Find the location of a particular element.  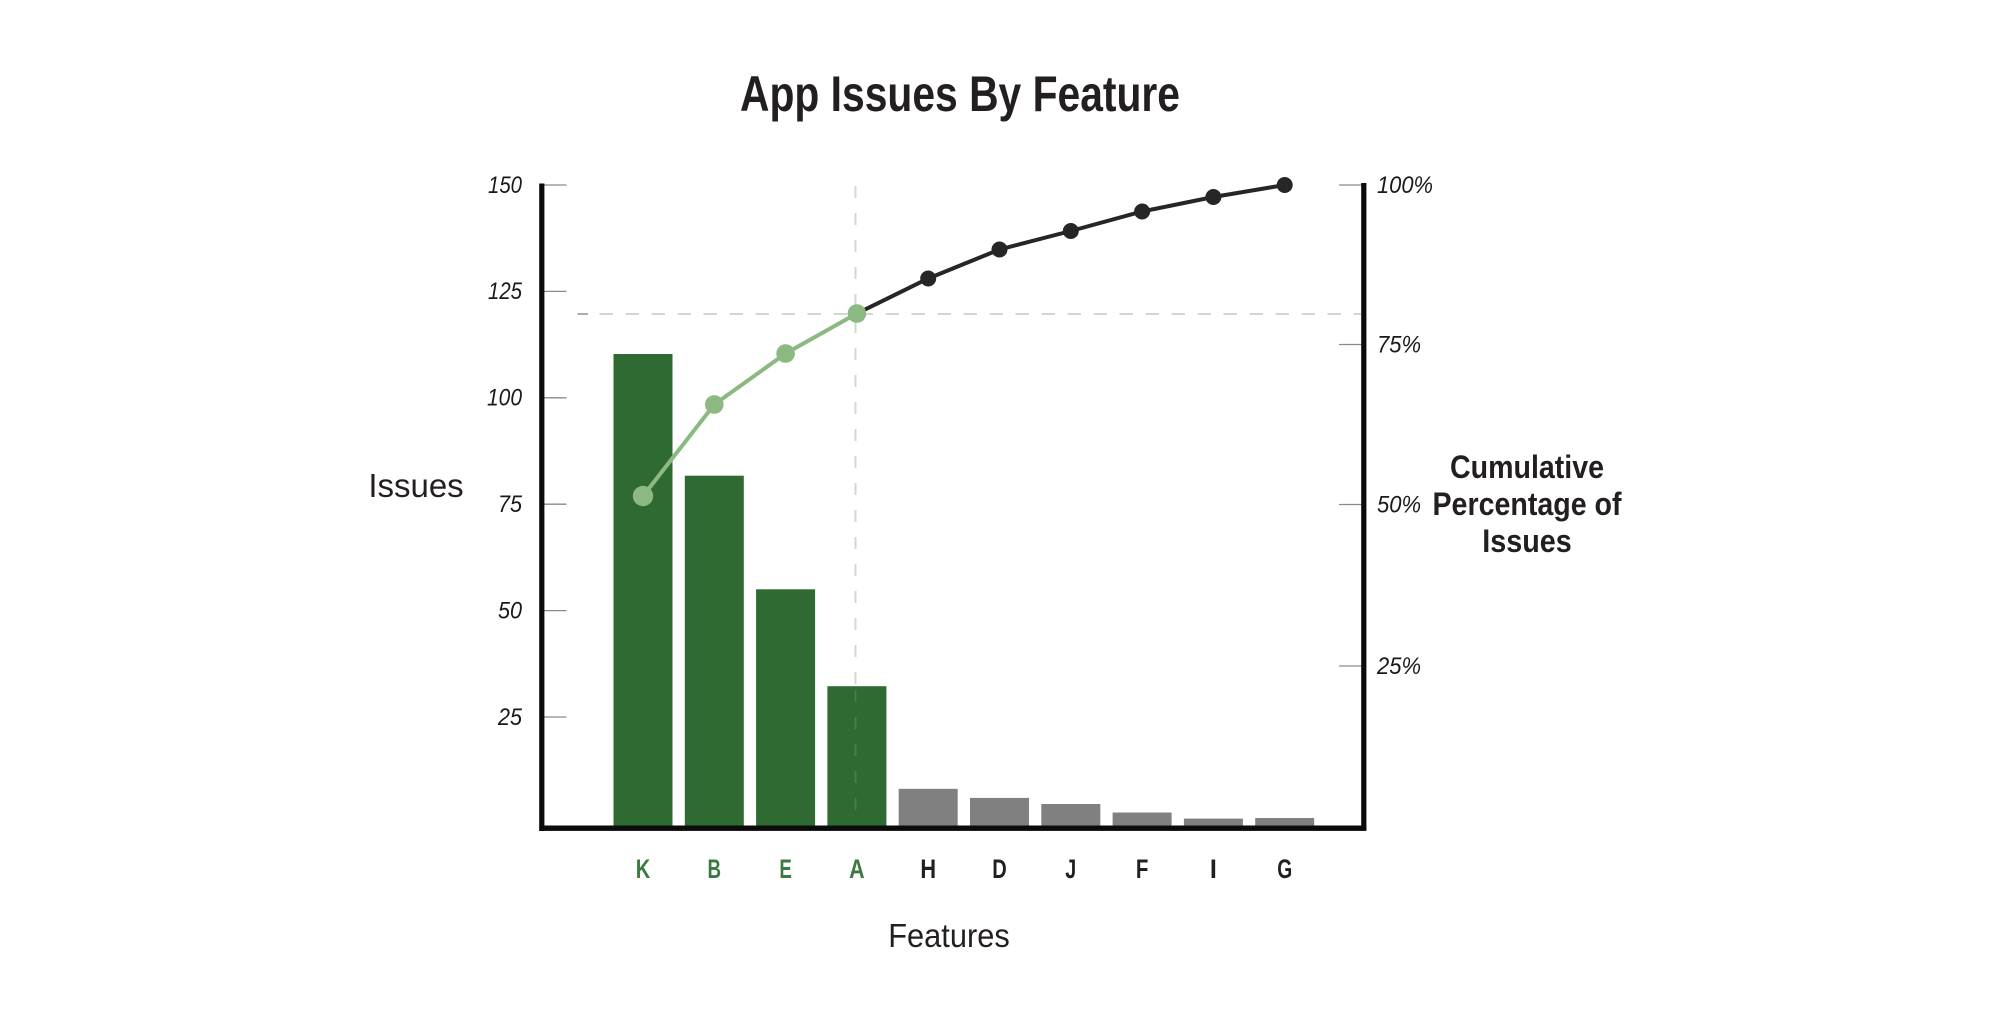

svg-text: App Issues By Feature is located at coordinates (960, 94).